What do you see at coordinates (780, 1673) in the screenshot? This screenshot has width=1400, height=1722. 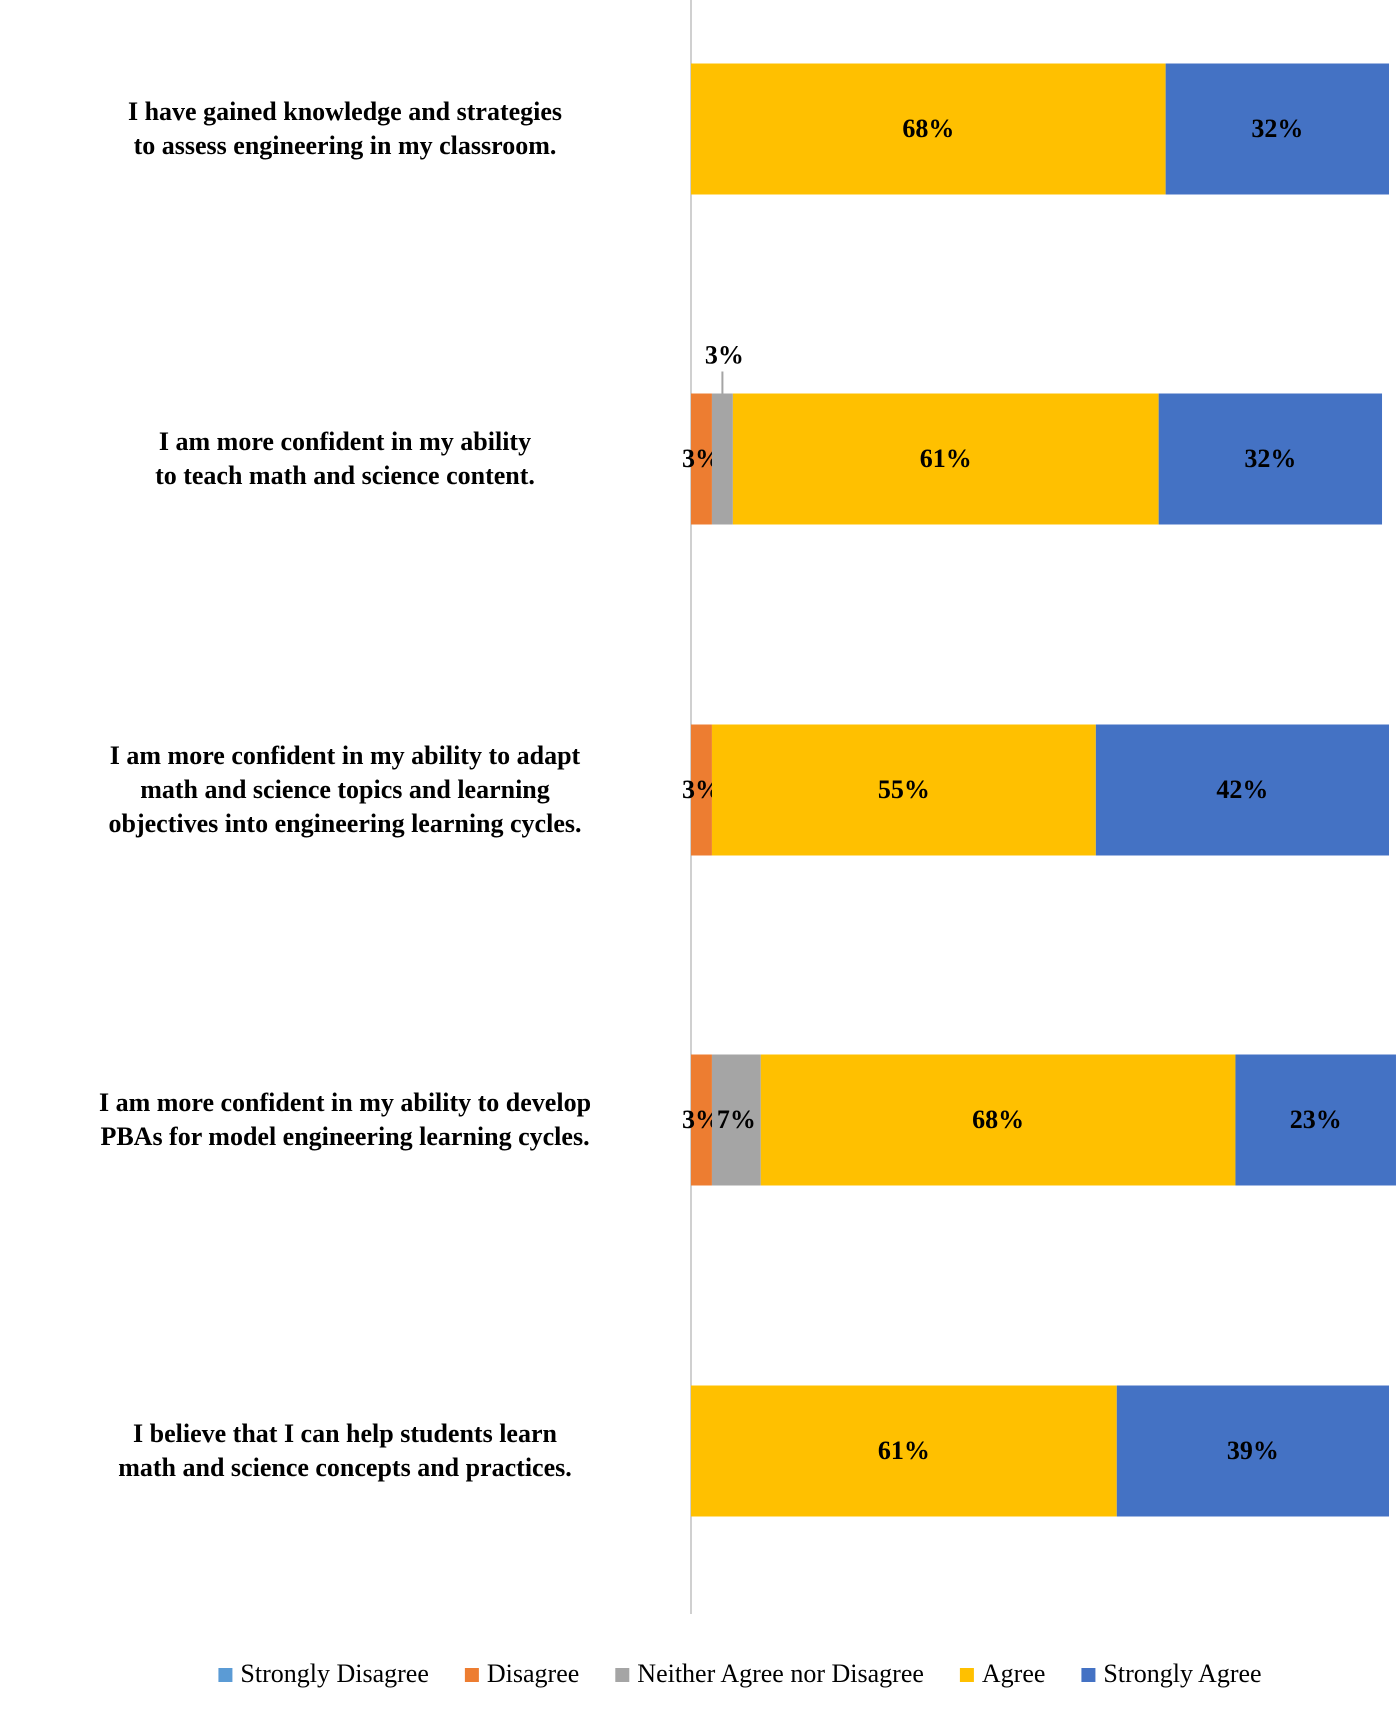 I see `legend-label: Neither Agree nor Disagree` at bounding box center [780, 1673].